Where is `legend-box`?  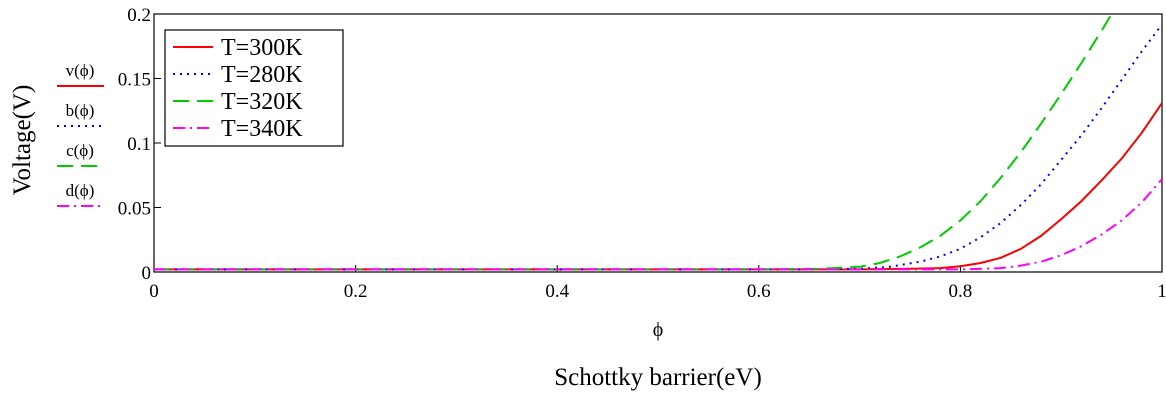 legend-box is located at coordinates (254, 88).